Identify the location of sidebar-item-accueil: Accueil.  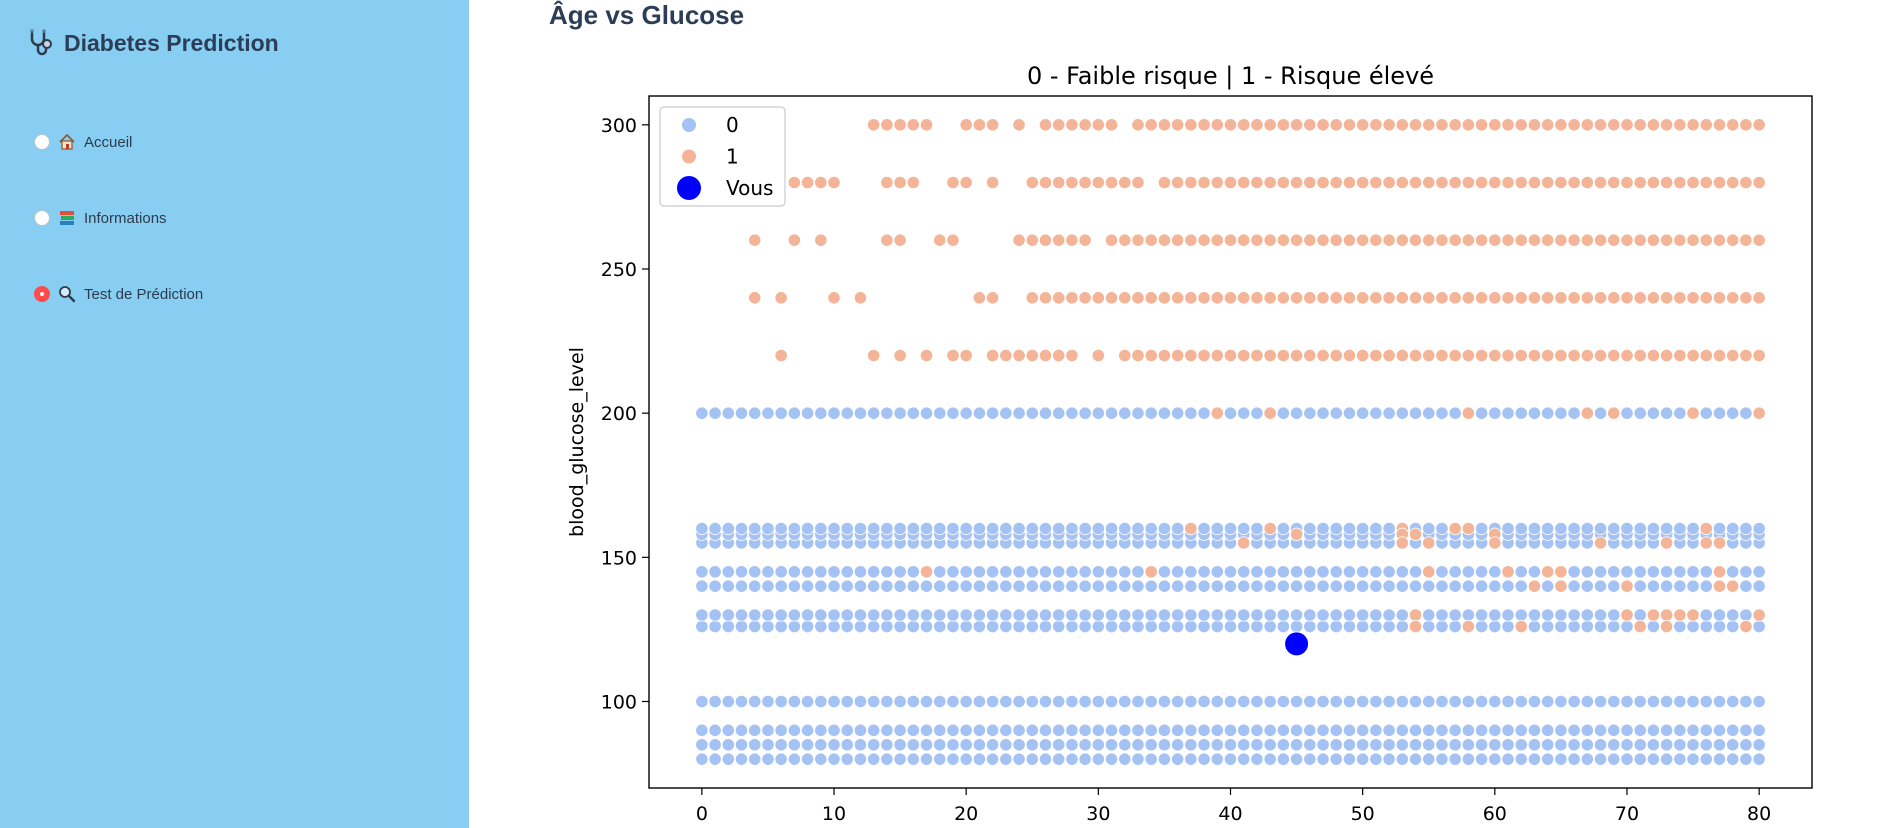
(118, 142).